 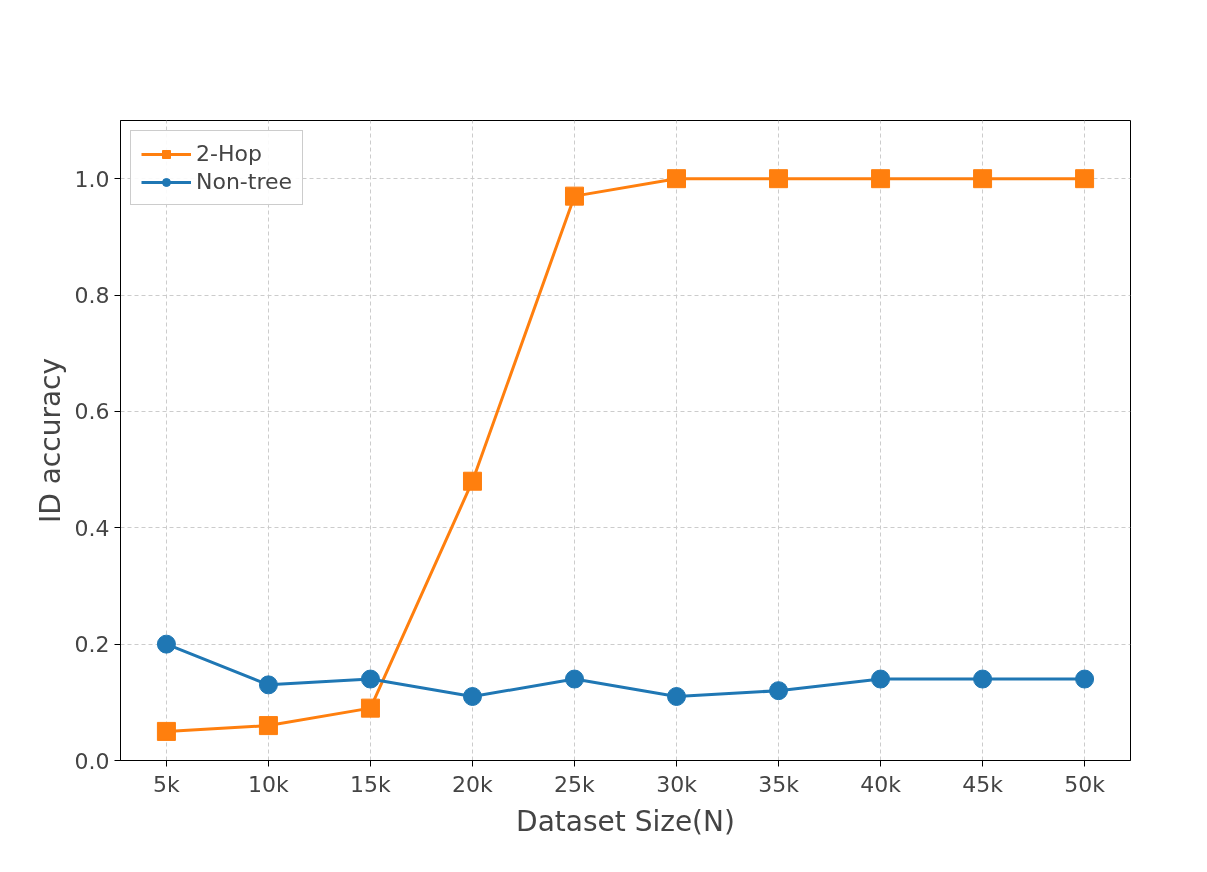 I want to click on legend-label: 2-Hop, so click(x=229, y=153).